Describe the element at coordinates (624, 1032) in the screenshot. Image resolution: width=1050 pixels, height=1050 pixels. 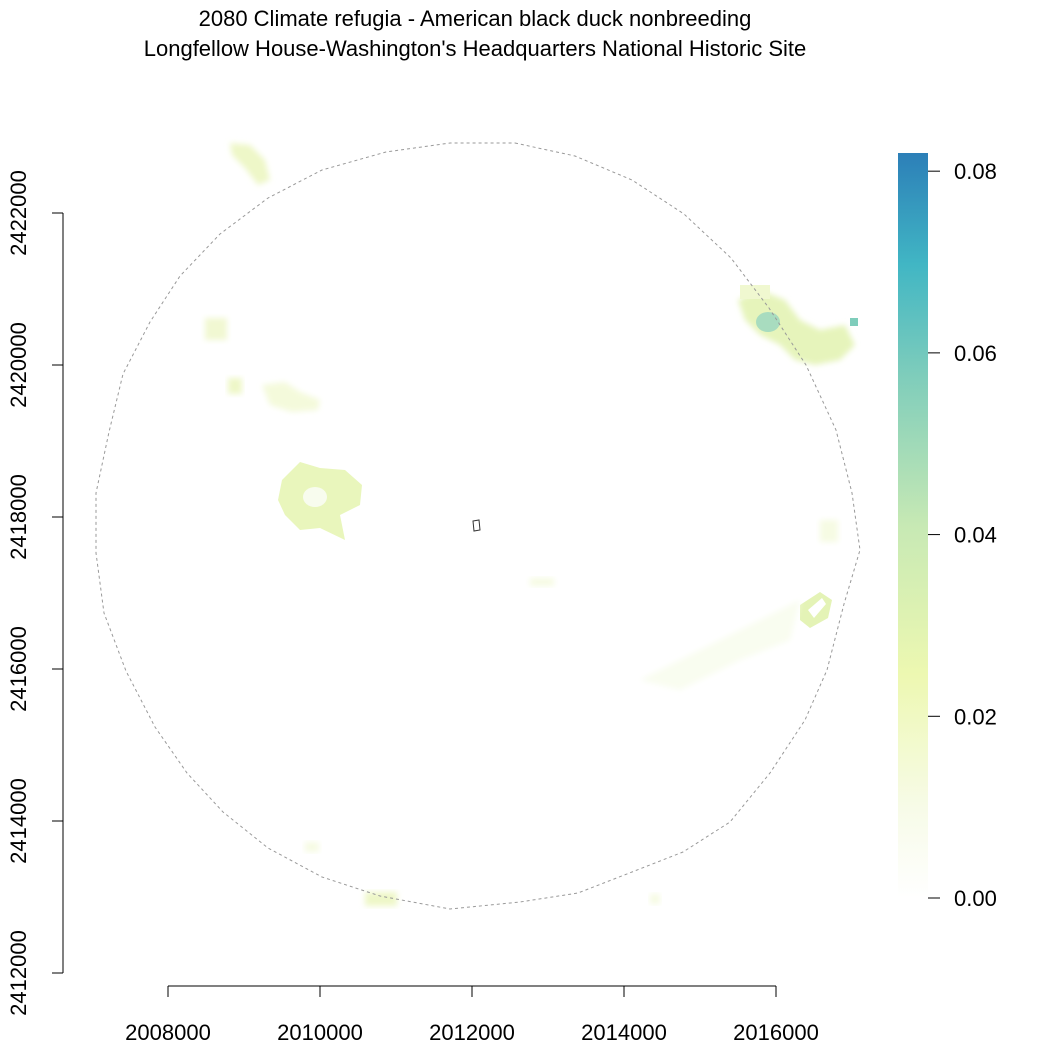
I see `x-tick-label: 2014000` at that location.